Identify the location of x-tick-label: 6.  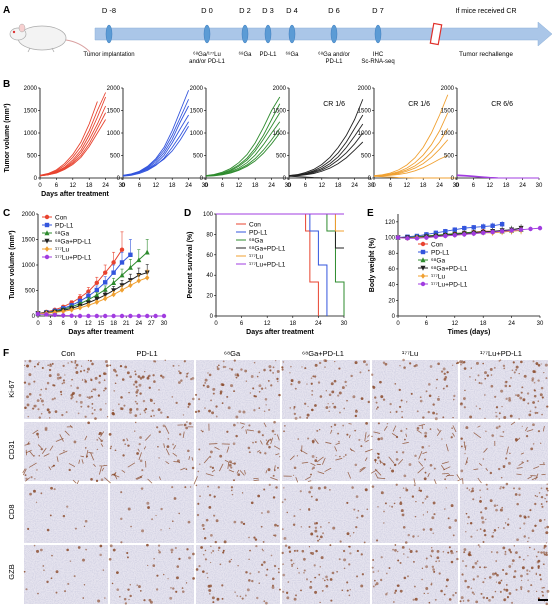
(140, 186).